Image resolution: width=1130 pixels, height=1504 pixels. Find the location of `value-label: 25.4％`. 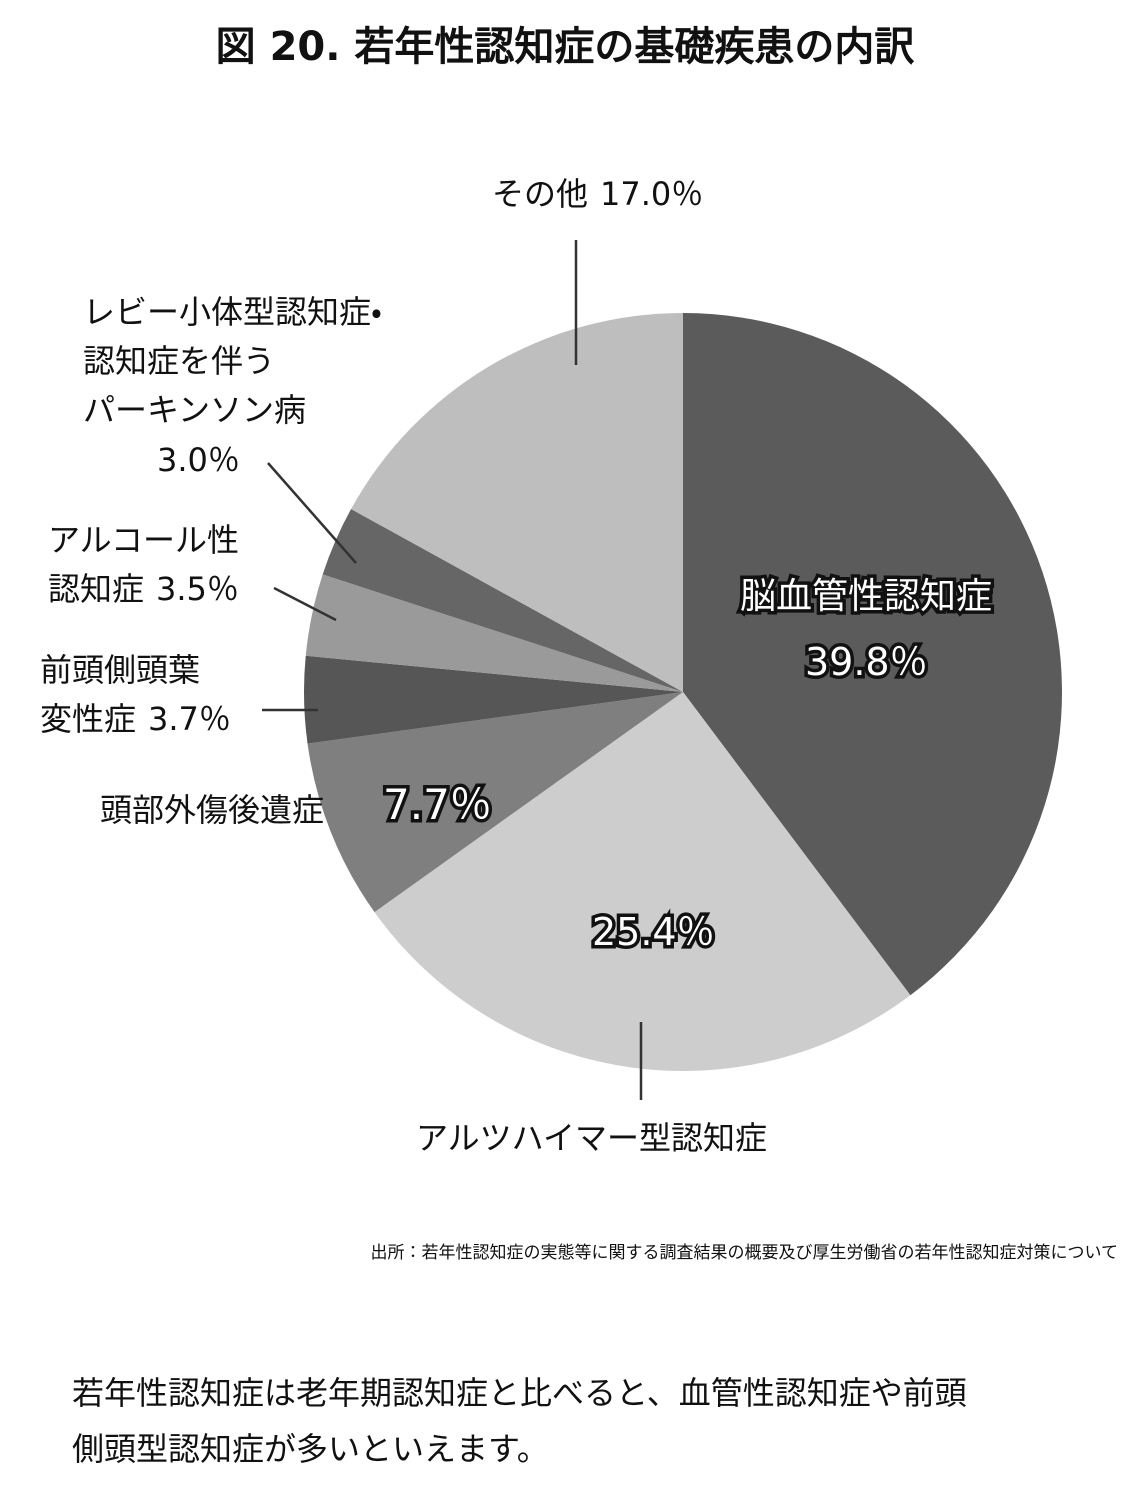

value-label: 25.4％ is located at coordinates (654, 932).